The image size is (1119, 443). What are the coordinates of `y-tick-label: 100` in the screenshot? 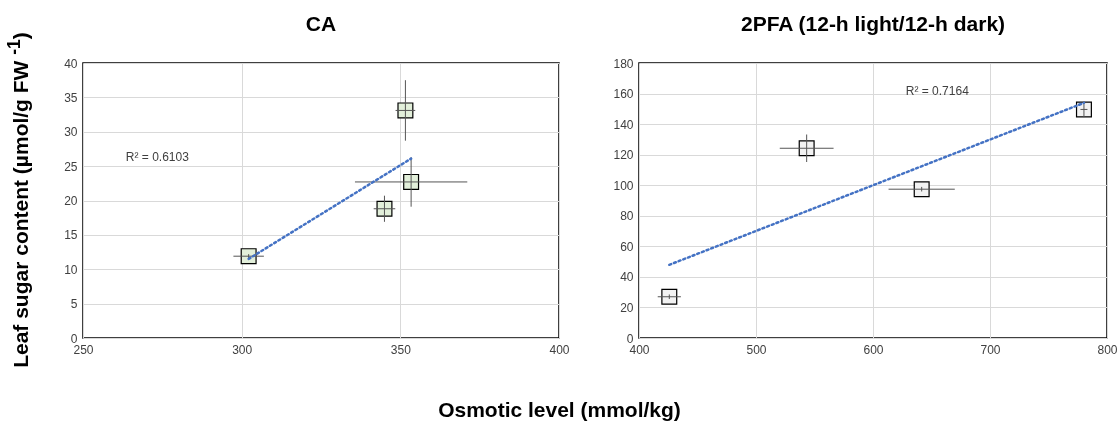 It's located at (623, 185).